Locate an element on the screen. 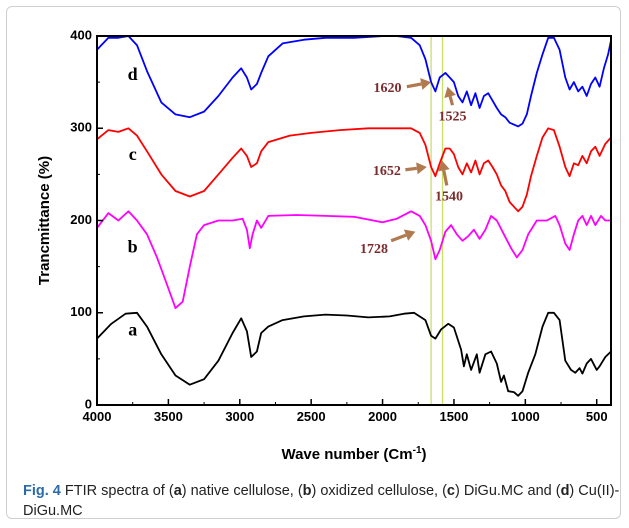  caption-part: ) Cu(II)-DiGu.MC is located at coordinates (321, 501).